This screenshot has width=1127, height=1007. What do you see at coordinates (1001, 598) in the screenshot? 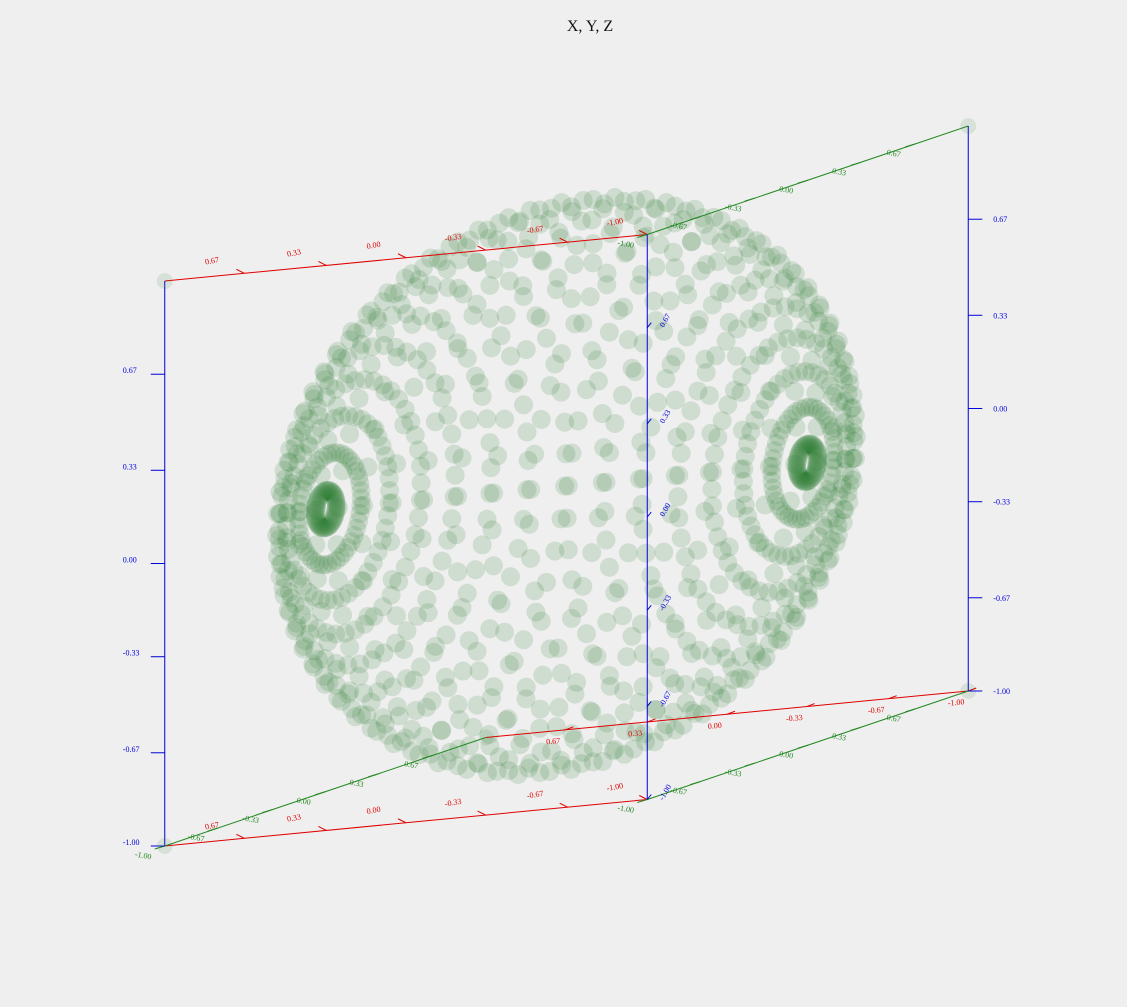
I see `z-tick-label: -0.67` at bounding box center [1001, 598].